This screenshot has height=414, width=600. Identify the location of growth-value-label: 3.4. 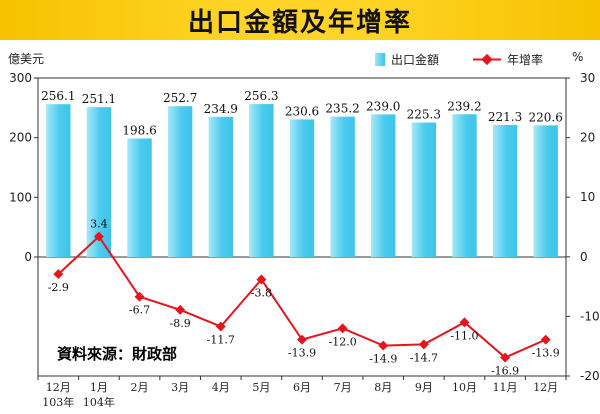
(99, 224).